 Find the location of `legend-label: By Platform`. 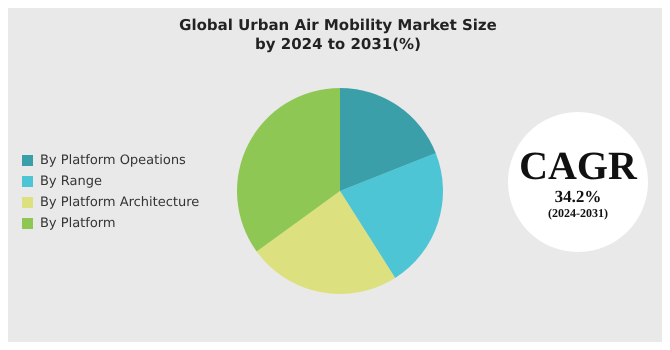

legend-label: By Platform is located at coordinates (78, 224).